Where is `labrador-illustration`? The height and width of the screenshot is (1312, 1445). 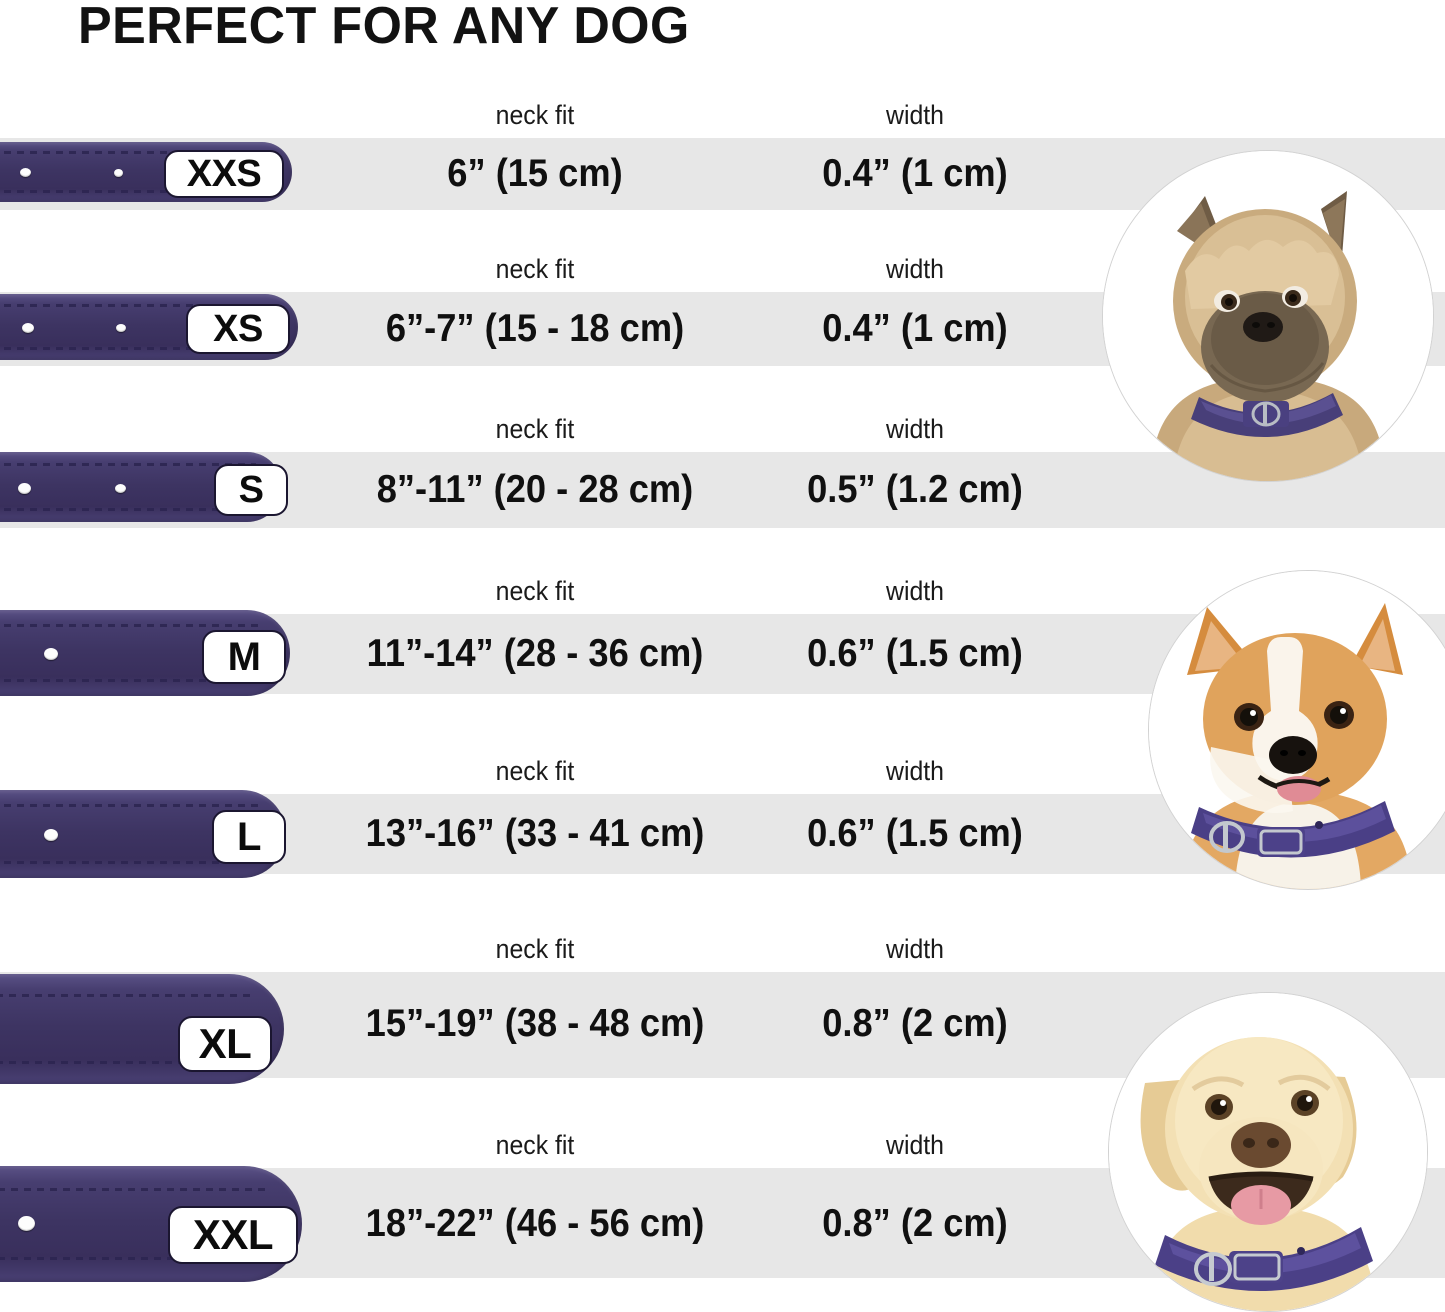
labrador-illustration is located at coordinates (1268, 1152).